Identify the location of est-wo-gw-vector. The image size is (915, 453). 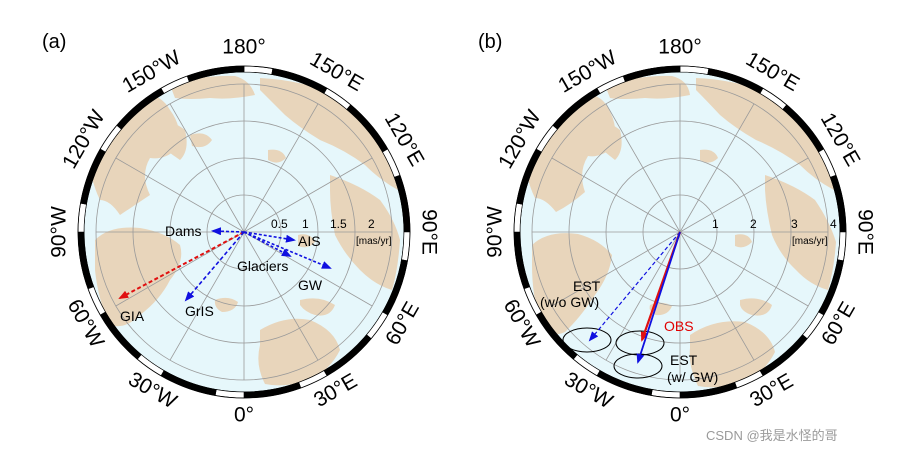
(634, 286).